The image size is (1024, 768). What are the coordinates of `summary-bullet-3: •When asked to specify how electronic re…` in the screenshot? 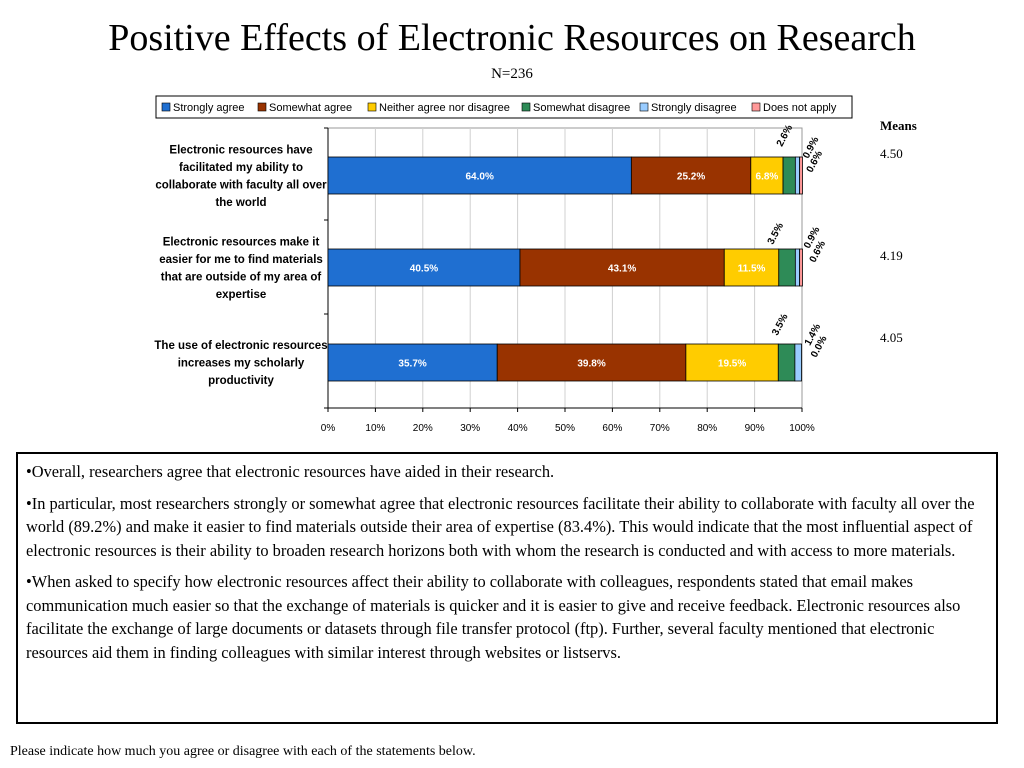 It's located at (493, 617).